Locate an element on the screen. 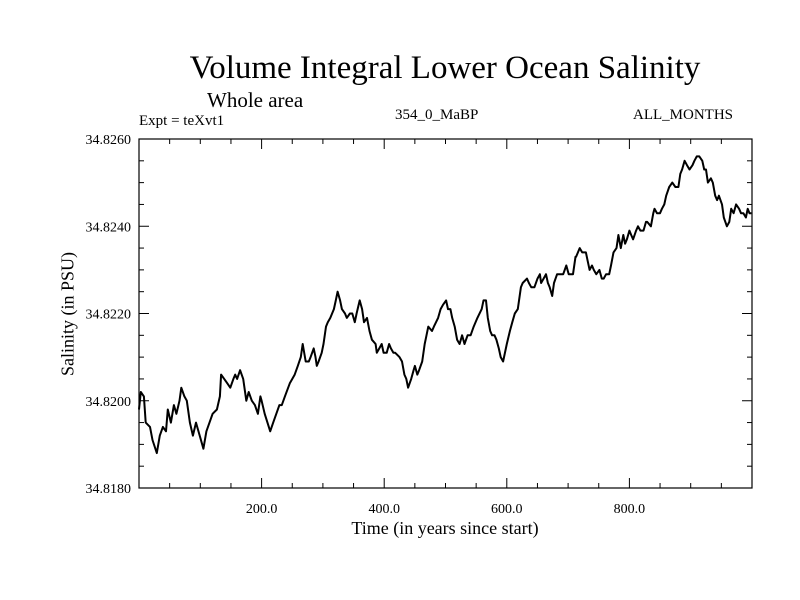 This screenshot has width=800, height=600. period-label: 354_0_MaBP is located at coordinates (437, 115).